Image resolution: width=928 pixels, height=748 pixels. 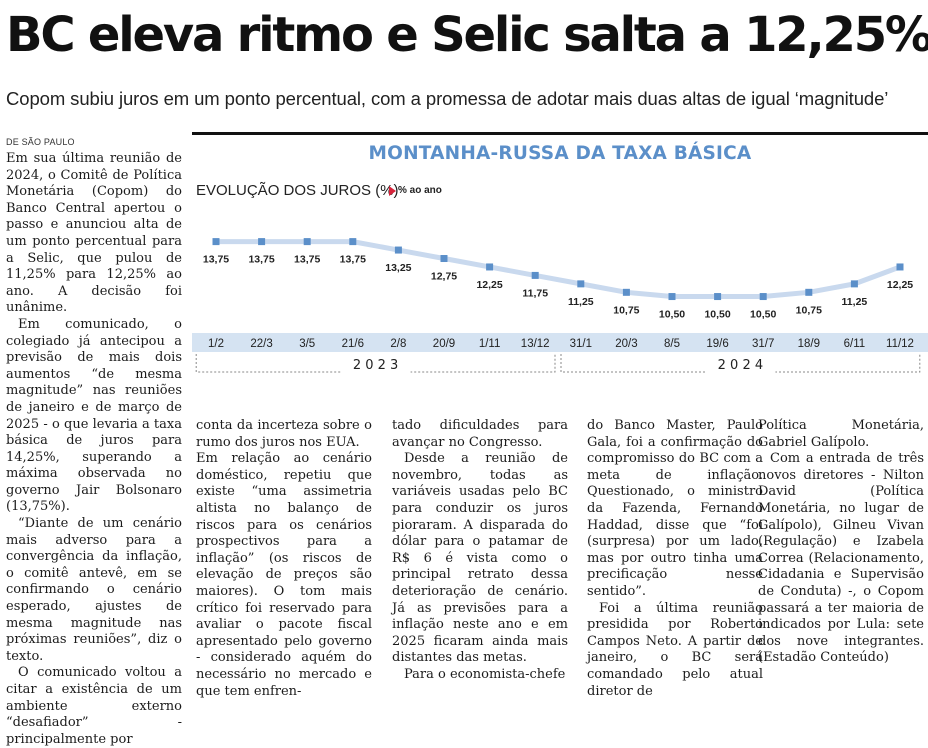 What do you see at coordinates (467, 35) in the screenshot?
I see `headline: BC eleva ritmo e Selic salta a 12,25%` at bounding box center [467, 35].